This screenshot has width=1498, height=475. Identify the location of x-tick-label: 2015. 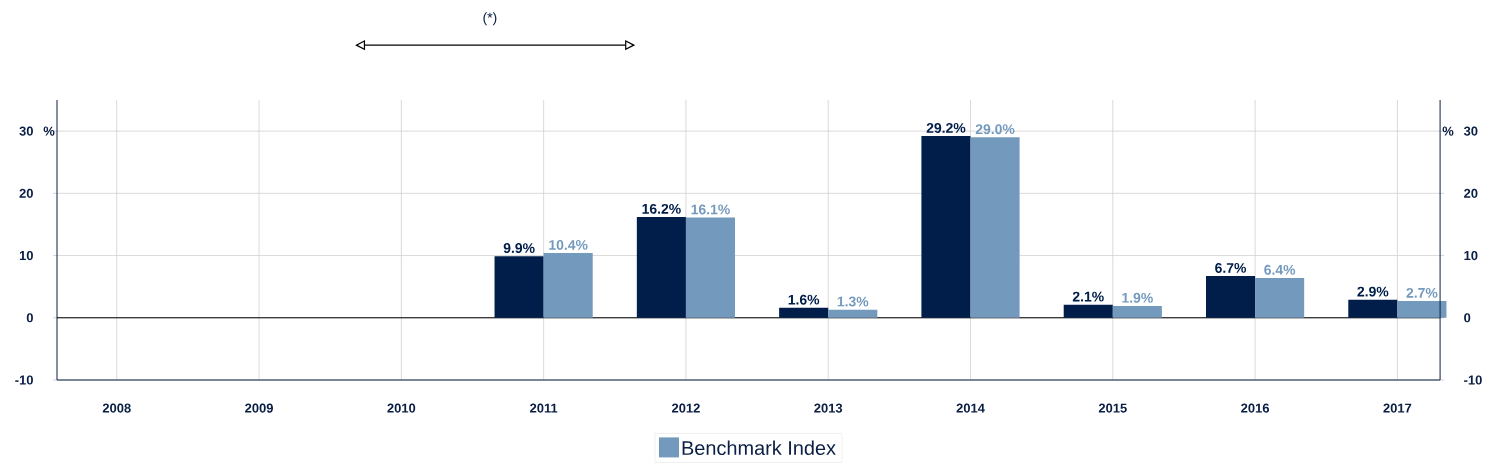
(1112, 408).